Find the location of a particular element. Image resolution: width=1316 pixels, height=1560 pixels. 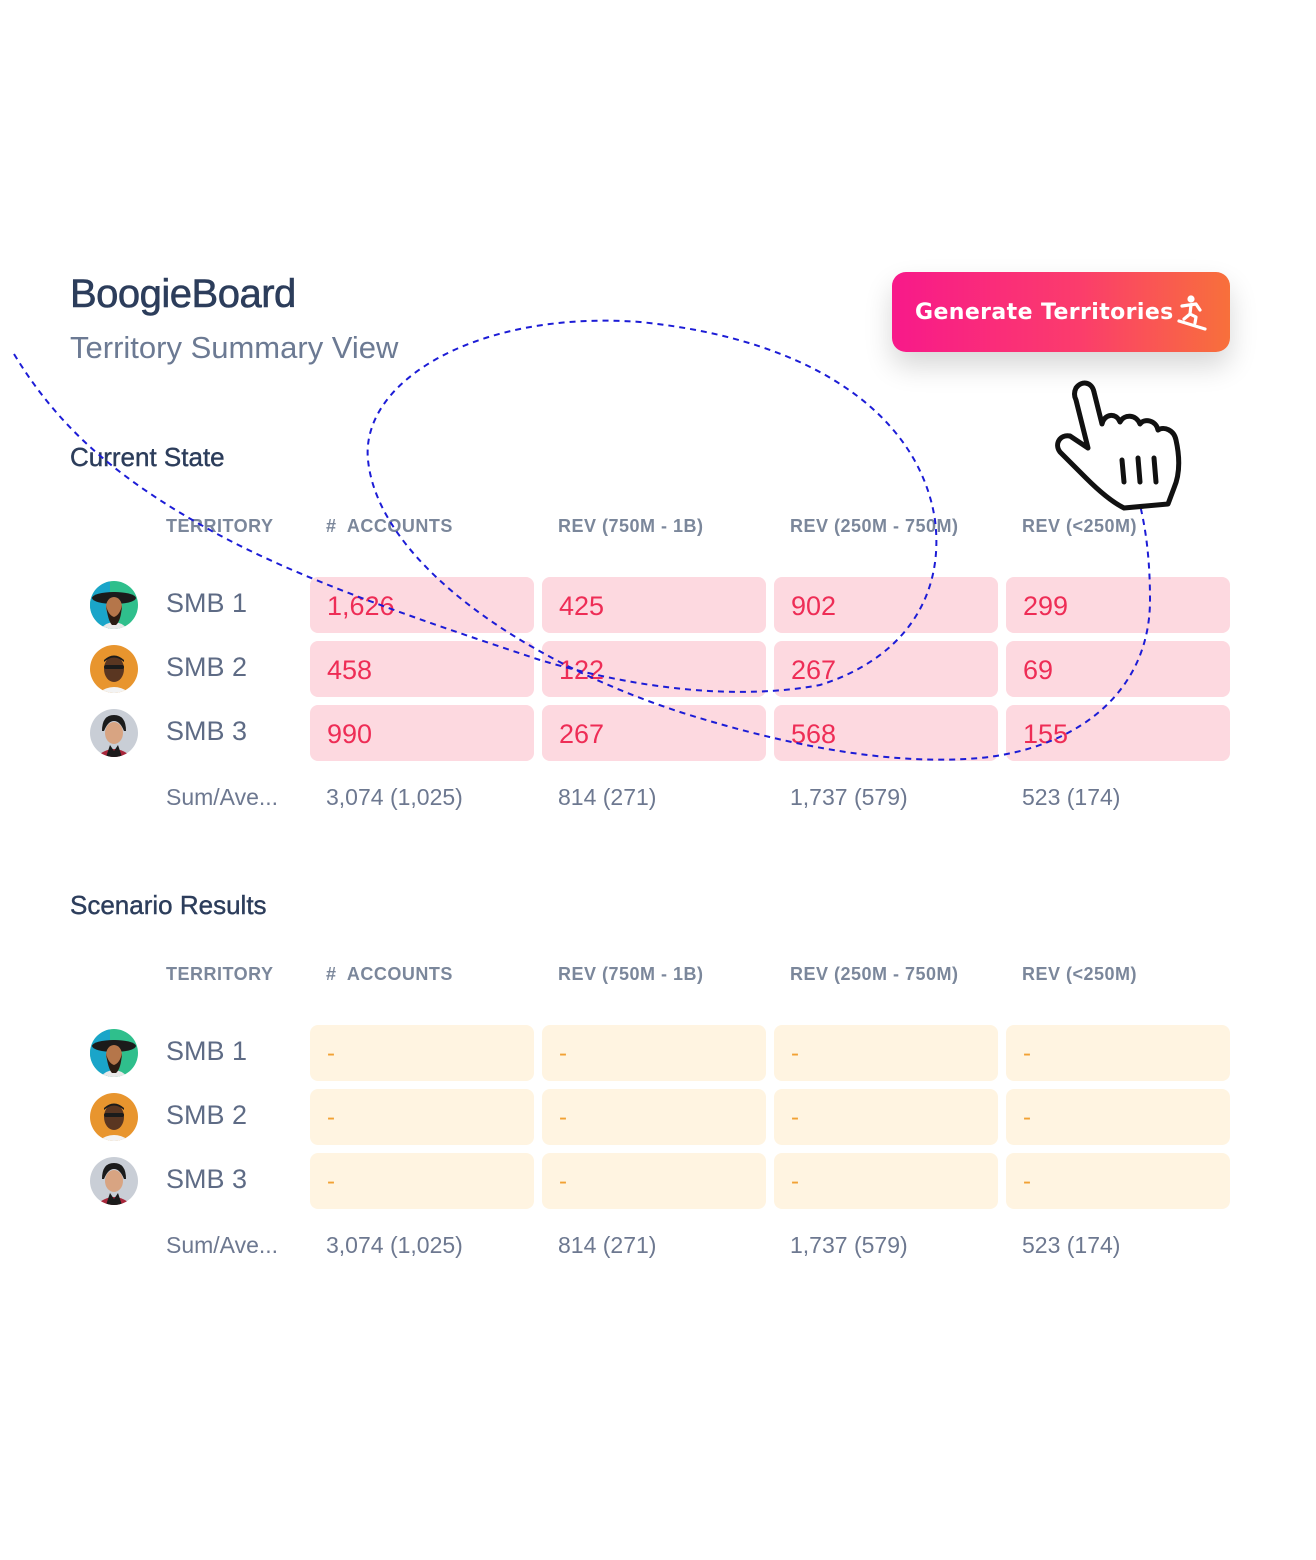

generate-territories-button: Generate Territories is located at coordinates (1061, 312).